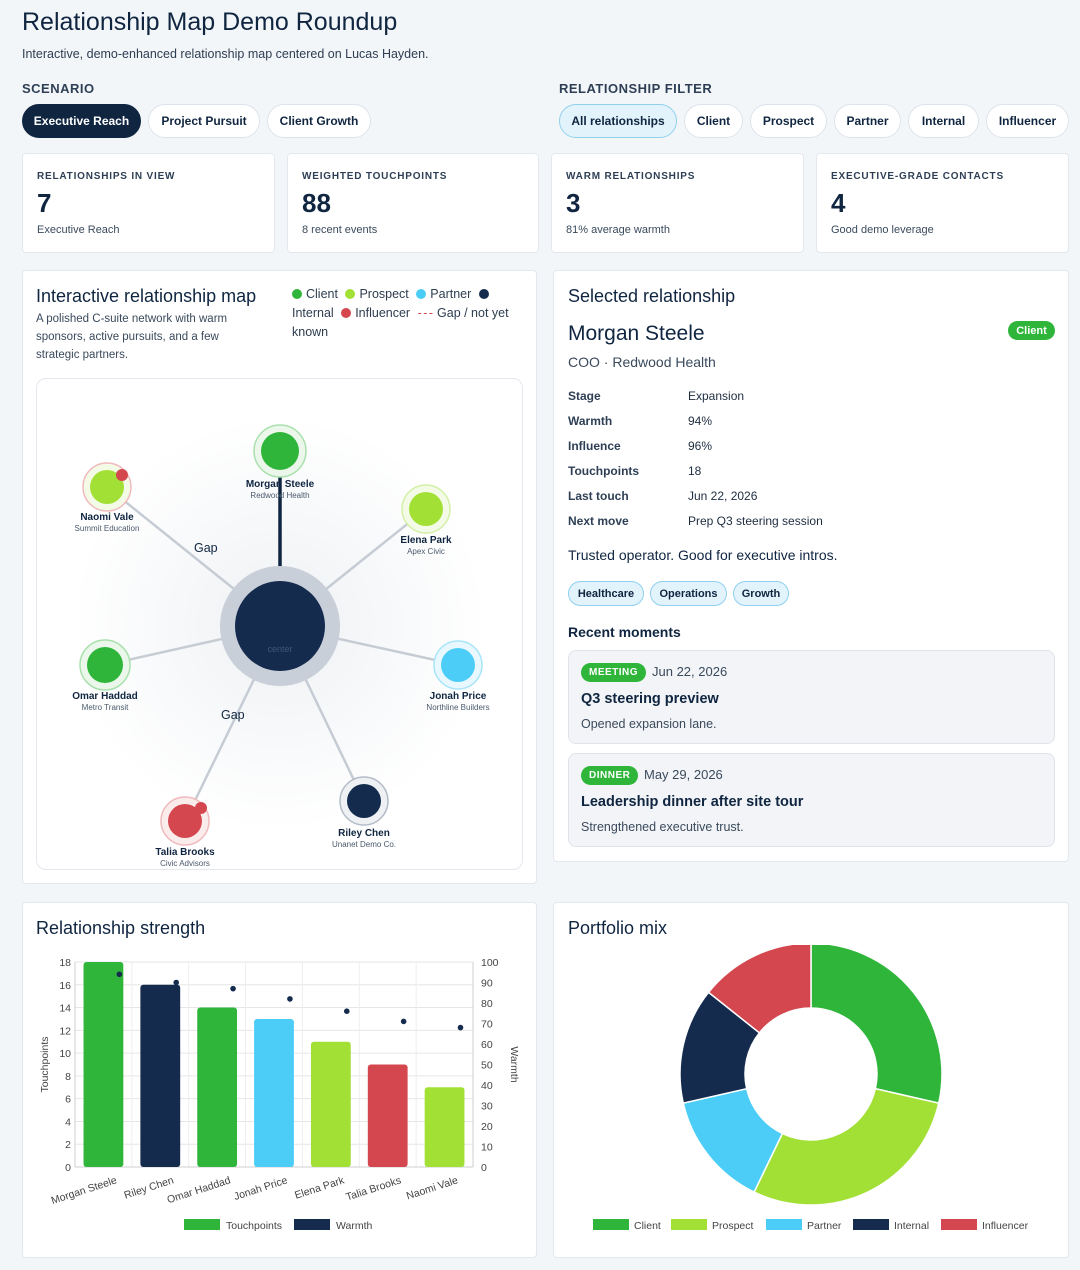 This screenshot has width=1080, height=1270. I want to click on stat-sub: Good demo leverage, so click(882, 230).